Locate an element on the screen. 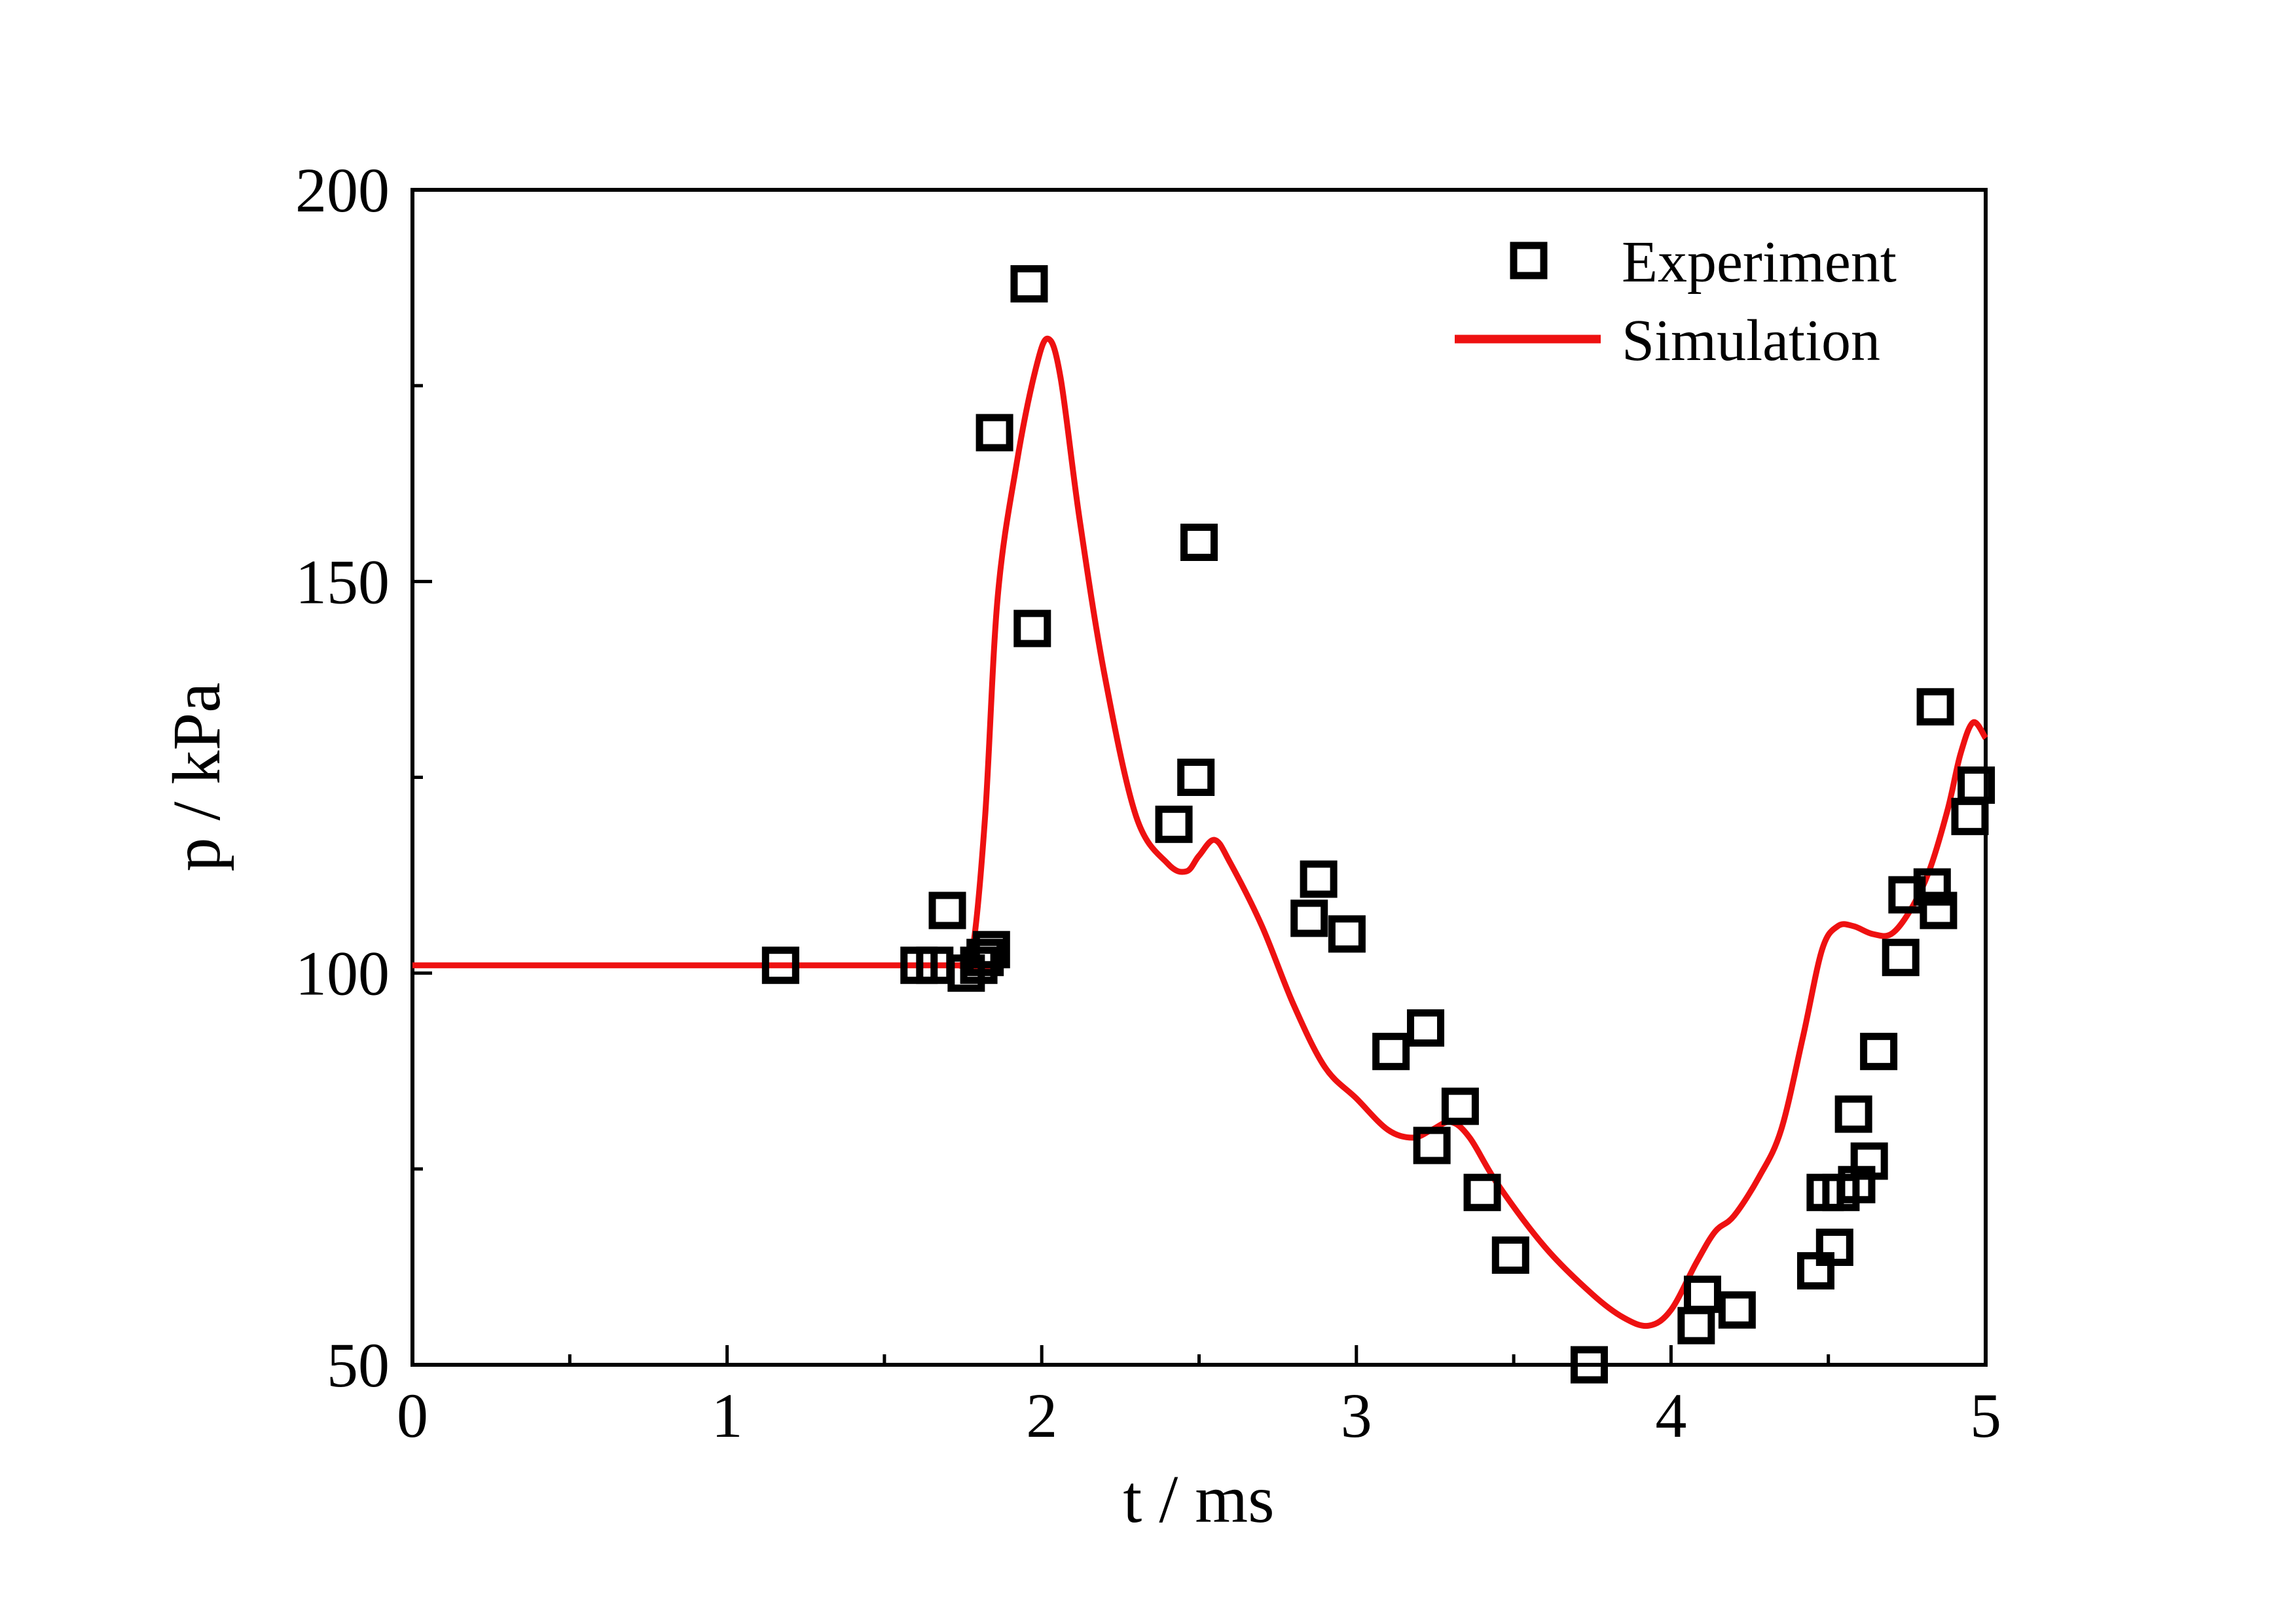 This screenshot has width=2296, height=1624. y-tick-label: 150 is located at coordinates (342, 582).